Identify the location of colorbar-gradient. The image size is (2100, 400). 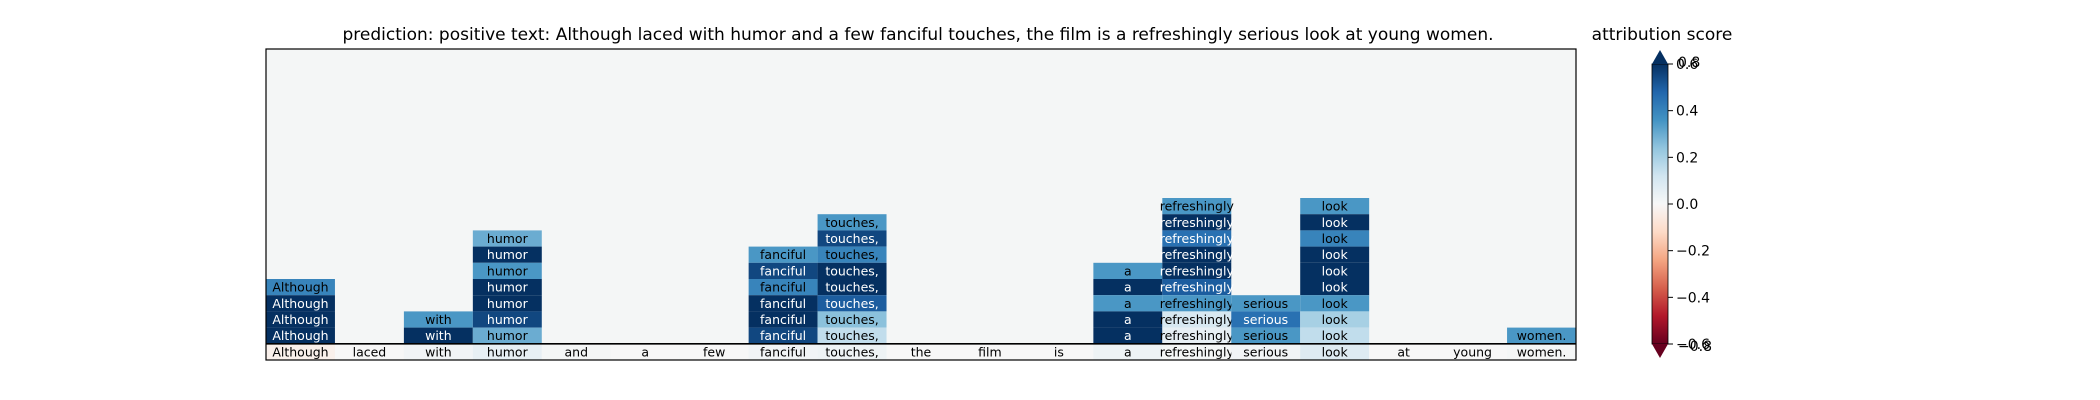
(1660, 204).